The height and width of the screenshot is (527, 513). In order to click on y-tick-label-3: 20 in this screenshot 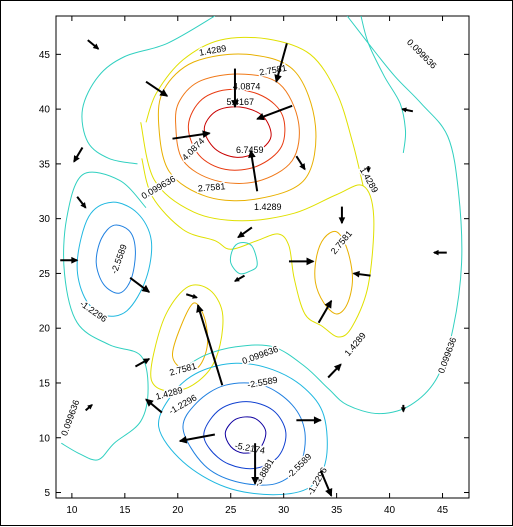, I will do `click(45, 329)`.